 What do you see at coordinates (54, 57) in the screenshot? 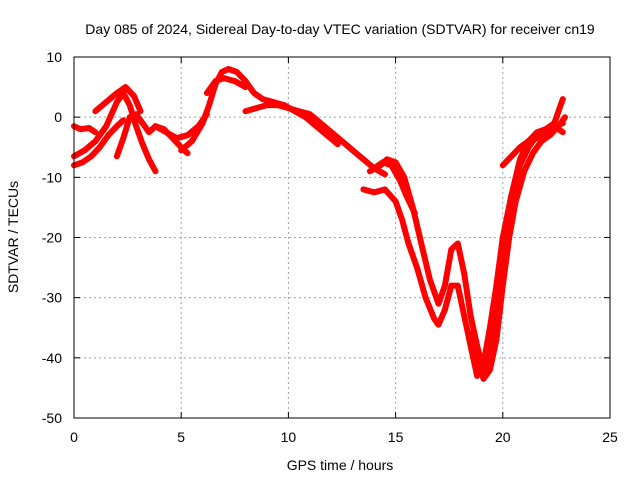
I see `y-tick-label: 10` at bounding box center [54, 57].